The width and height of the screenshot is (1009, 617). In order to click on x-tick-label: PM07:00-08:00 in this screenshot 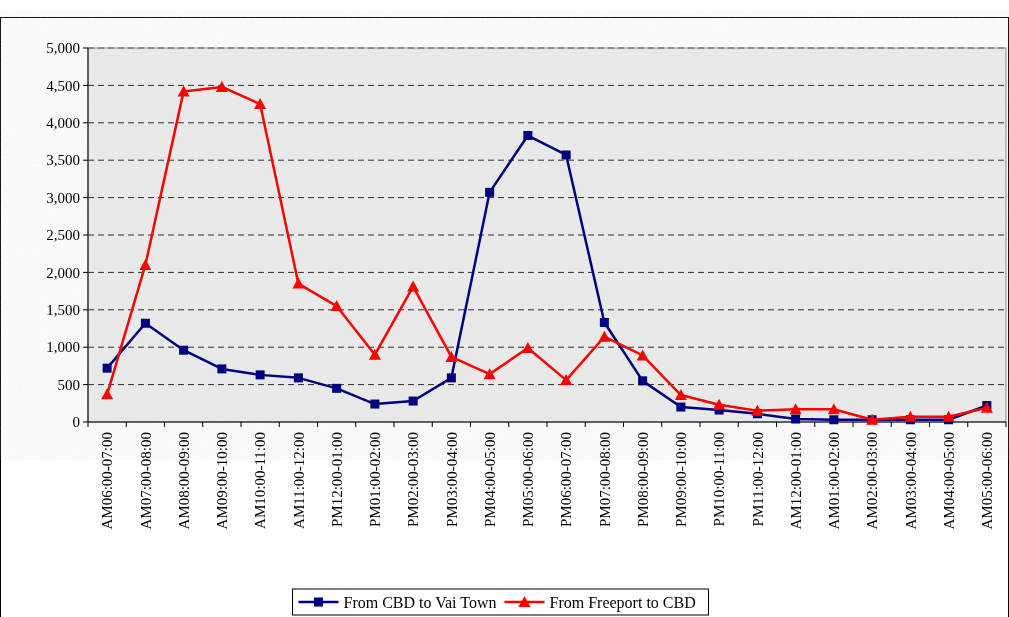, I will do `click(604, 480)`.